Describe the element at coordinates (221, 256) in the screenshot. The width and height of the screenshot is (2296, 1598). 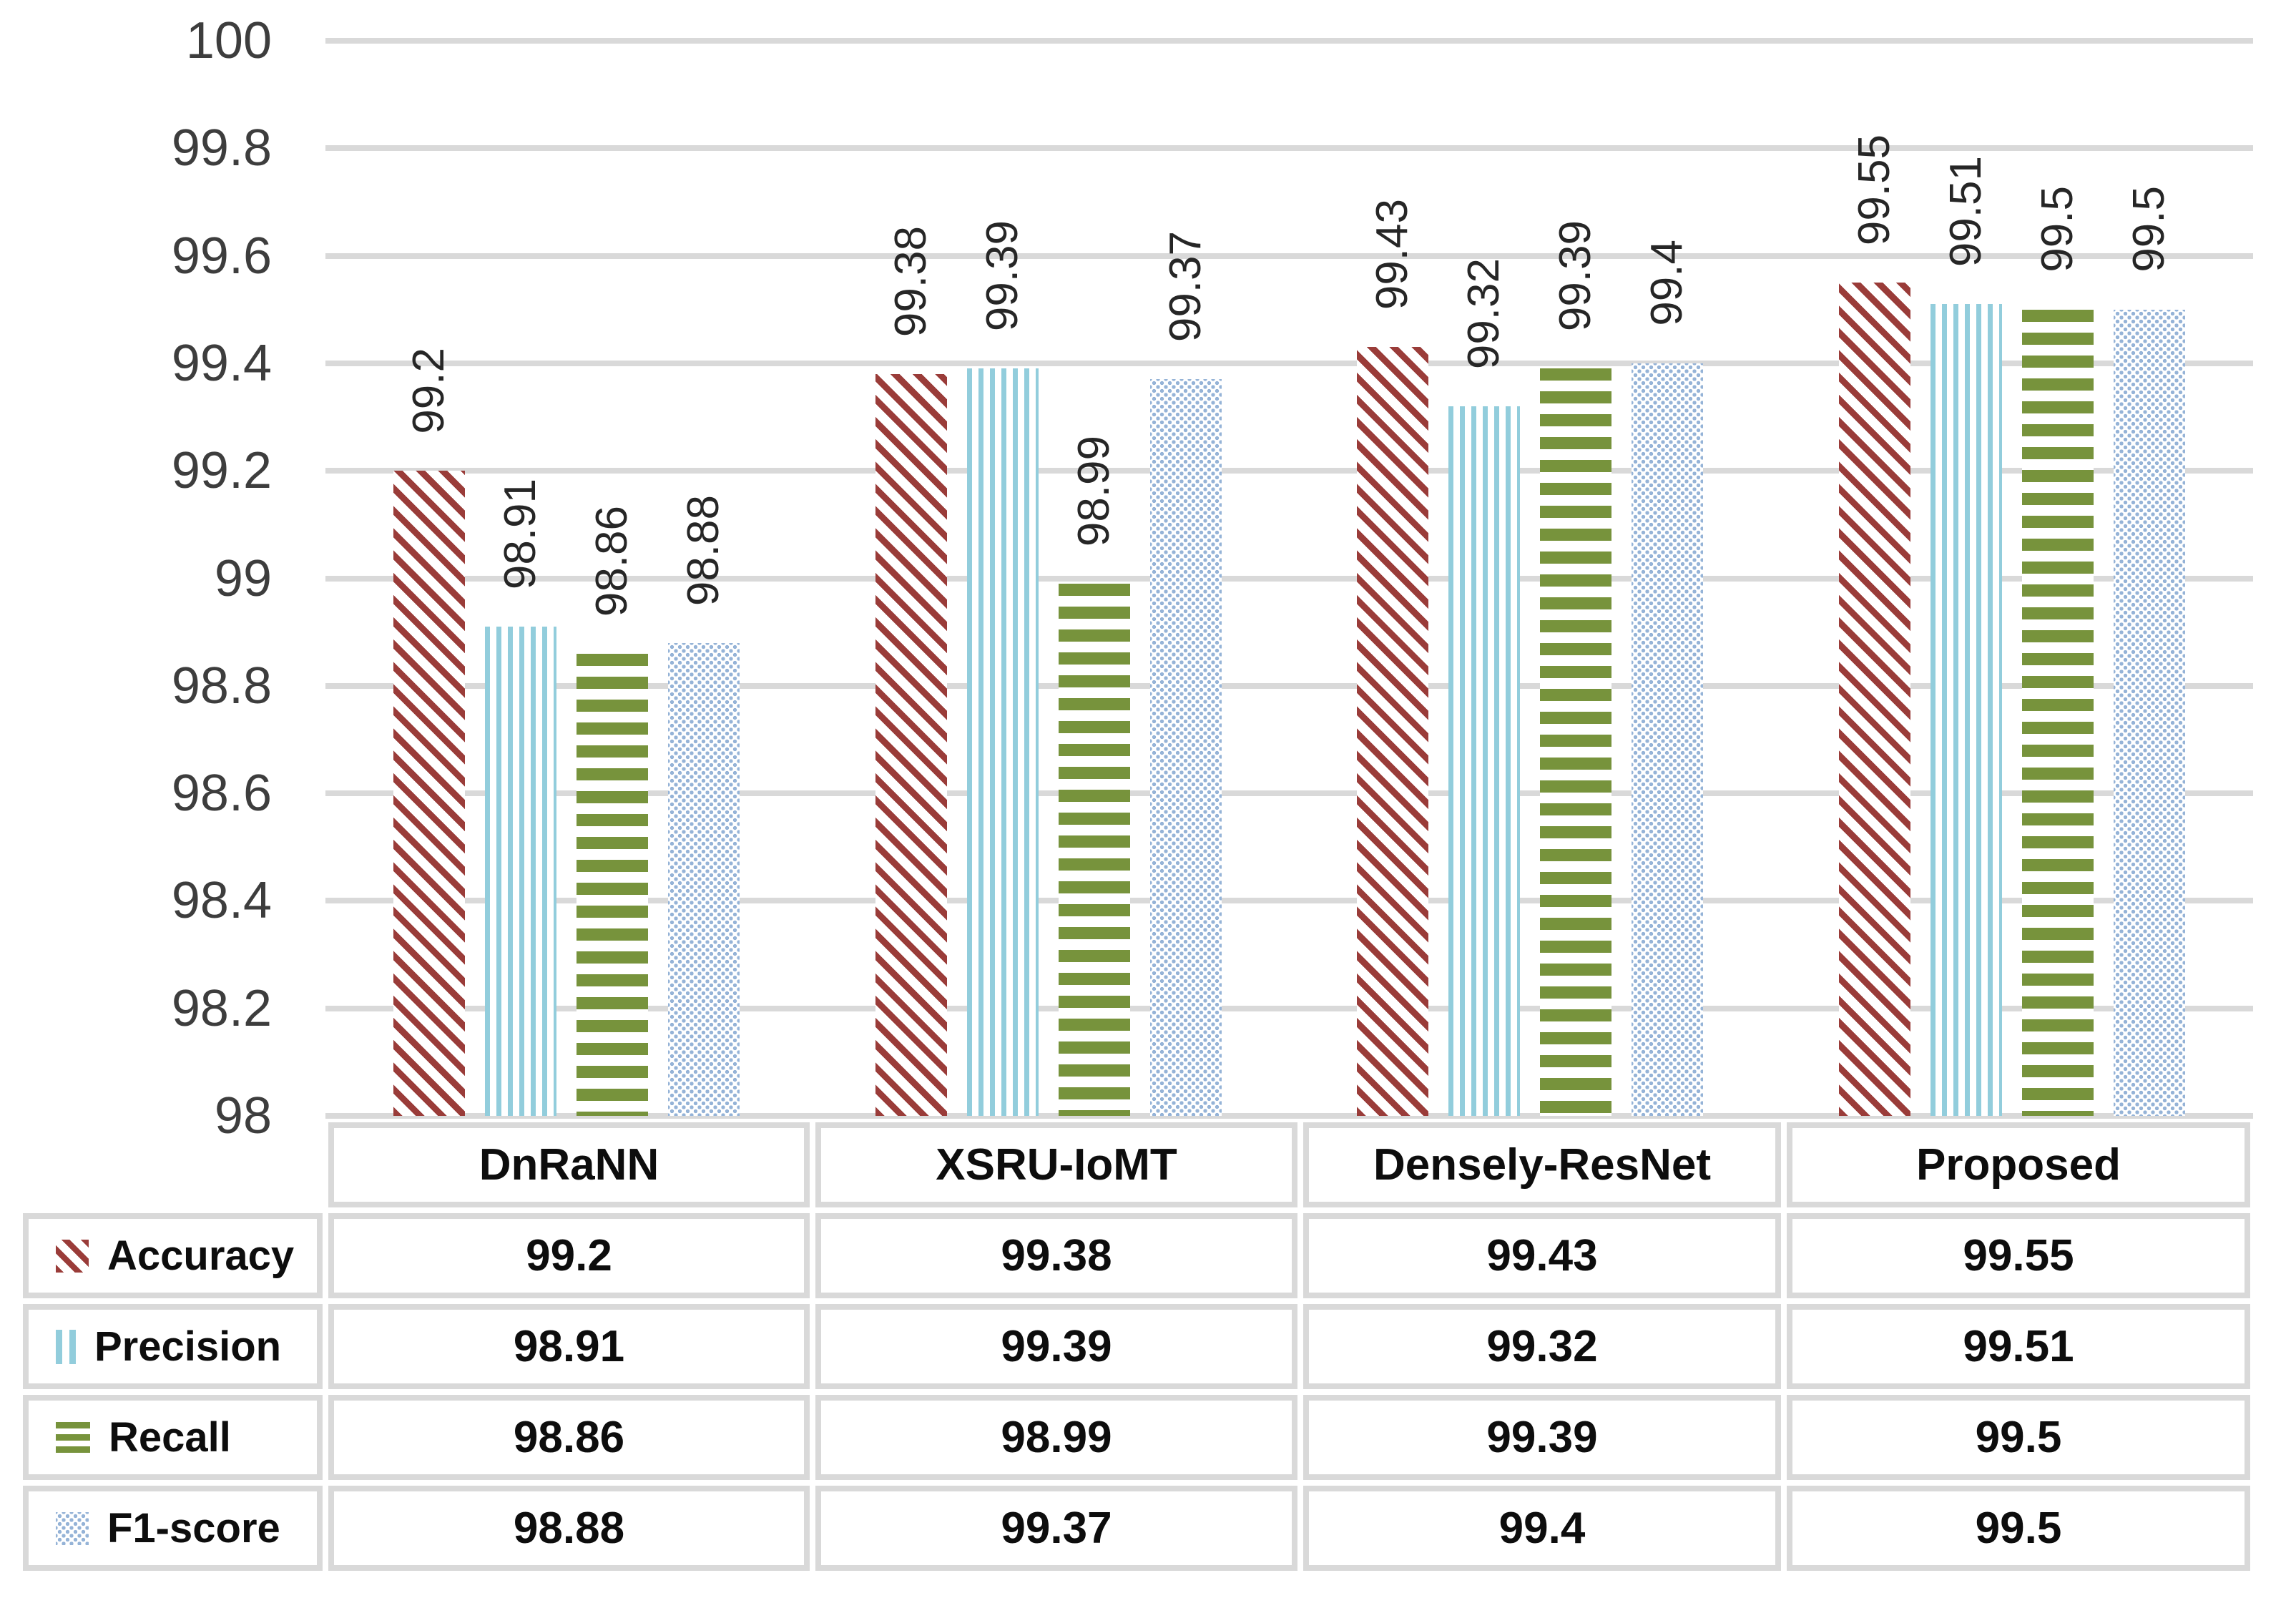
I see `y-axis-tick-label: 99.6` at that location.